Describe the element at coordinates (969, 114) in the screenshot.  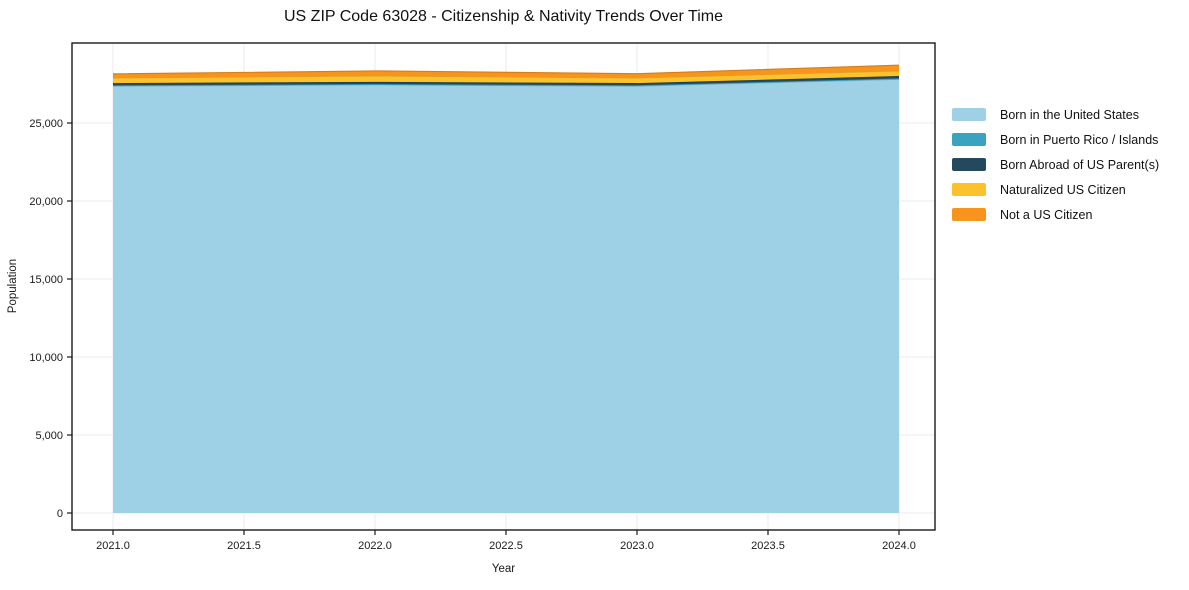
I see `legend-swatch-born-us` at that location.